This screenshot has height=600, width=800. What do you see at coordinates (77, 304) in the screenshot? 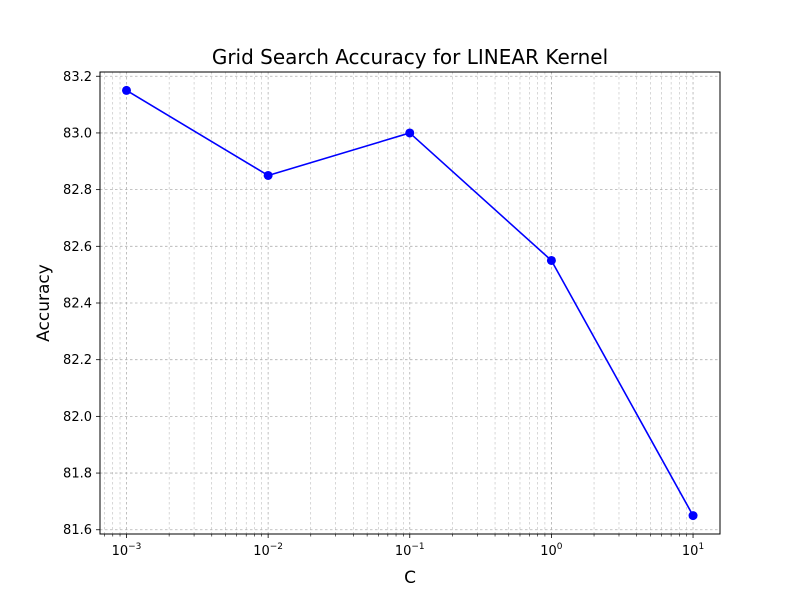
I see `y-tick-label: 82.4` at bounding box center [77, 304].